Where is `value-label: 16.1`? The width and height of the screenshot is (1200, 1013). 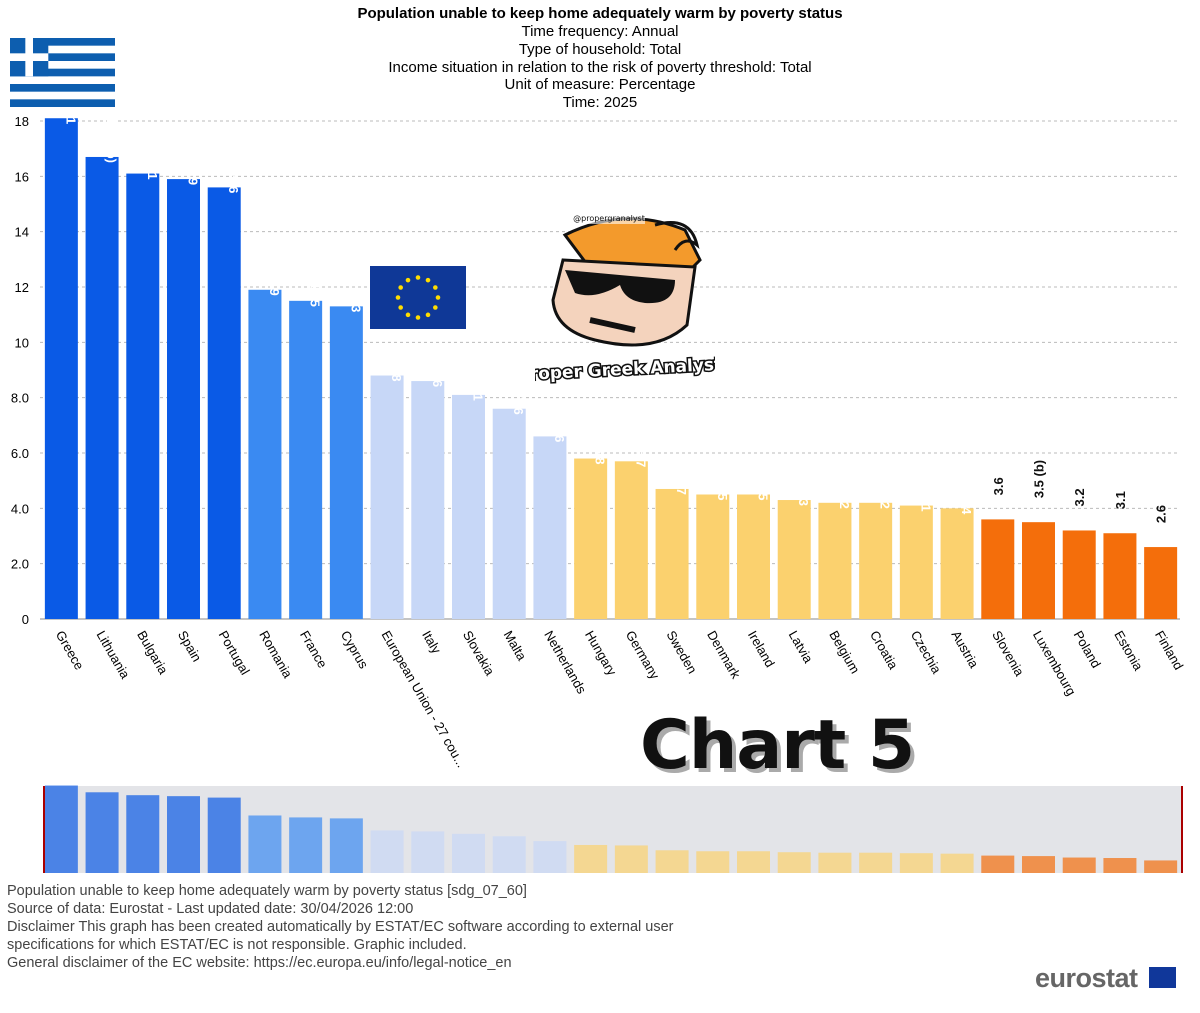 value-label: 16.1 is located at coordinates (152, 166).